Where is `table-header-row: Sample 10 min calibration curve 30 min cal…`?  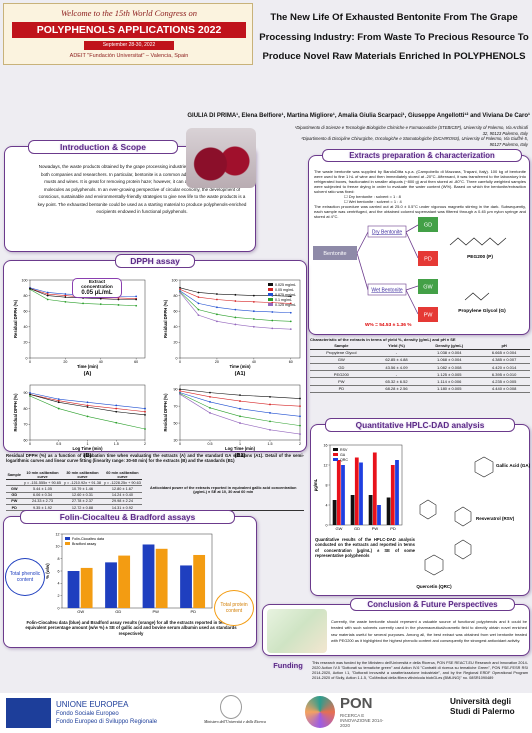 table-header-row: Sample 10 min calibration curve 30 min cal… is located at coordinates (155, 491).